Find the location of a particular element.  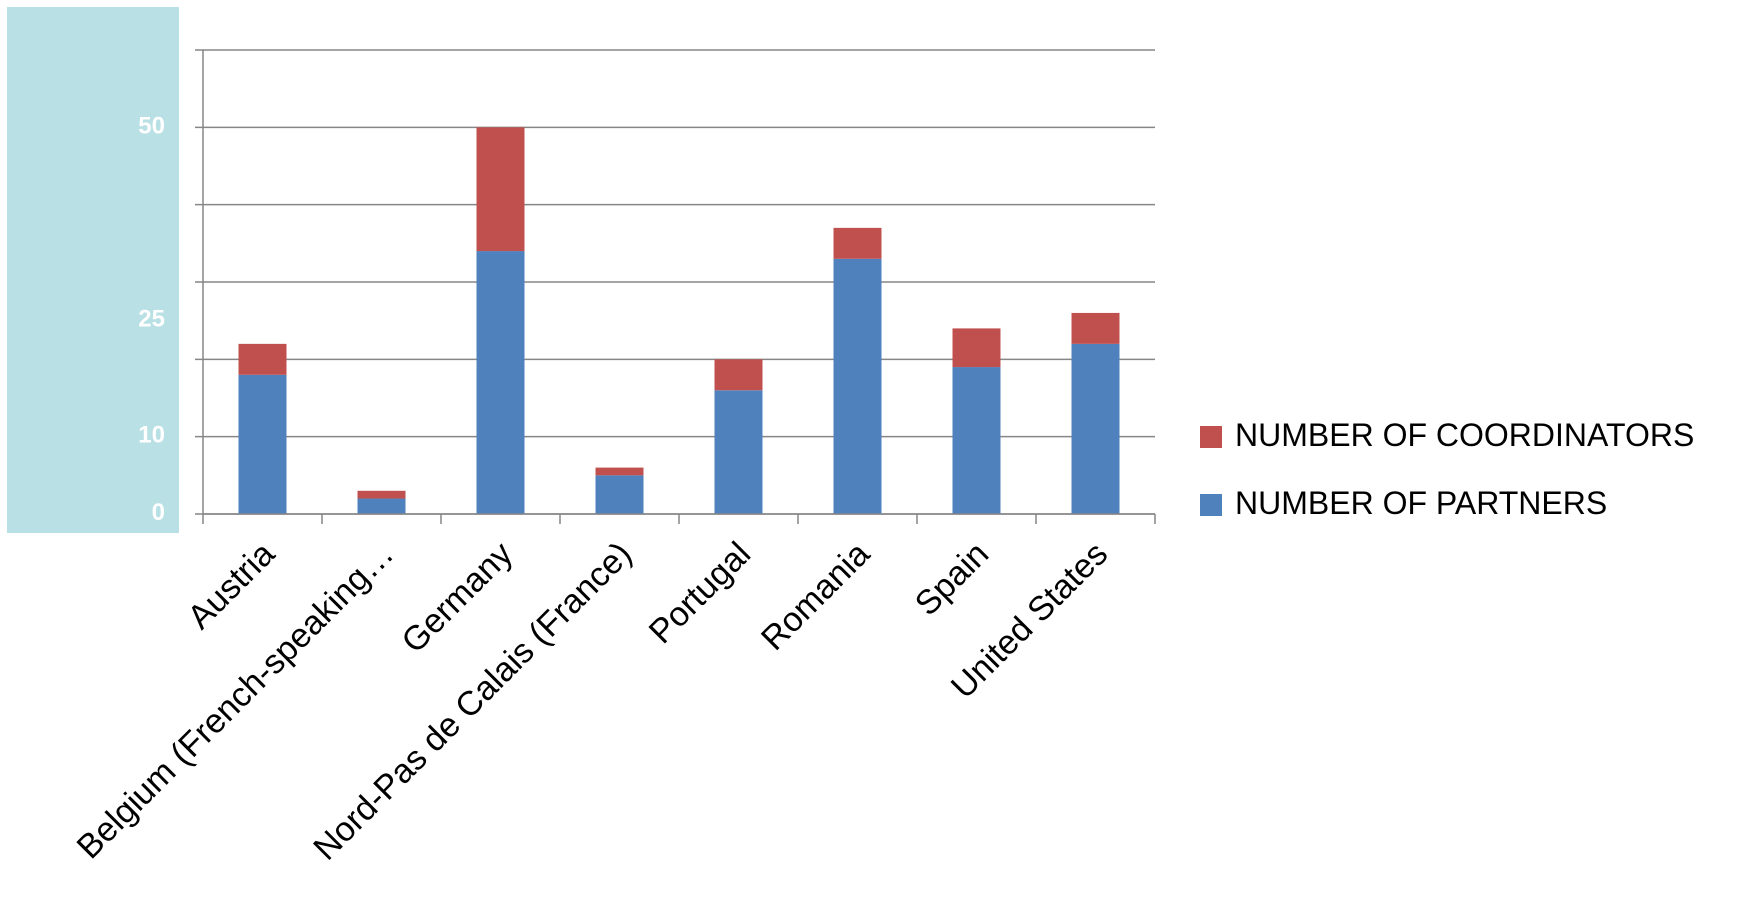

y-tick-label: 25 is located at coordinates (151, 319).